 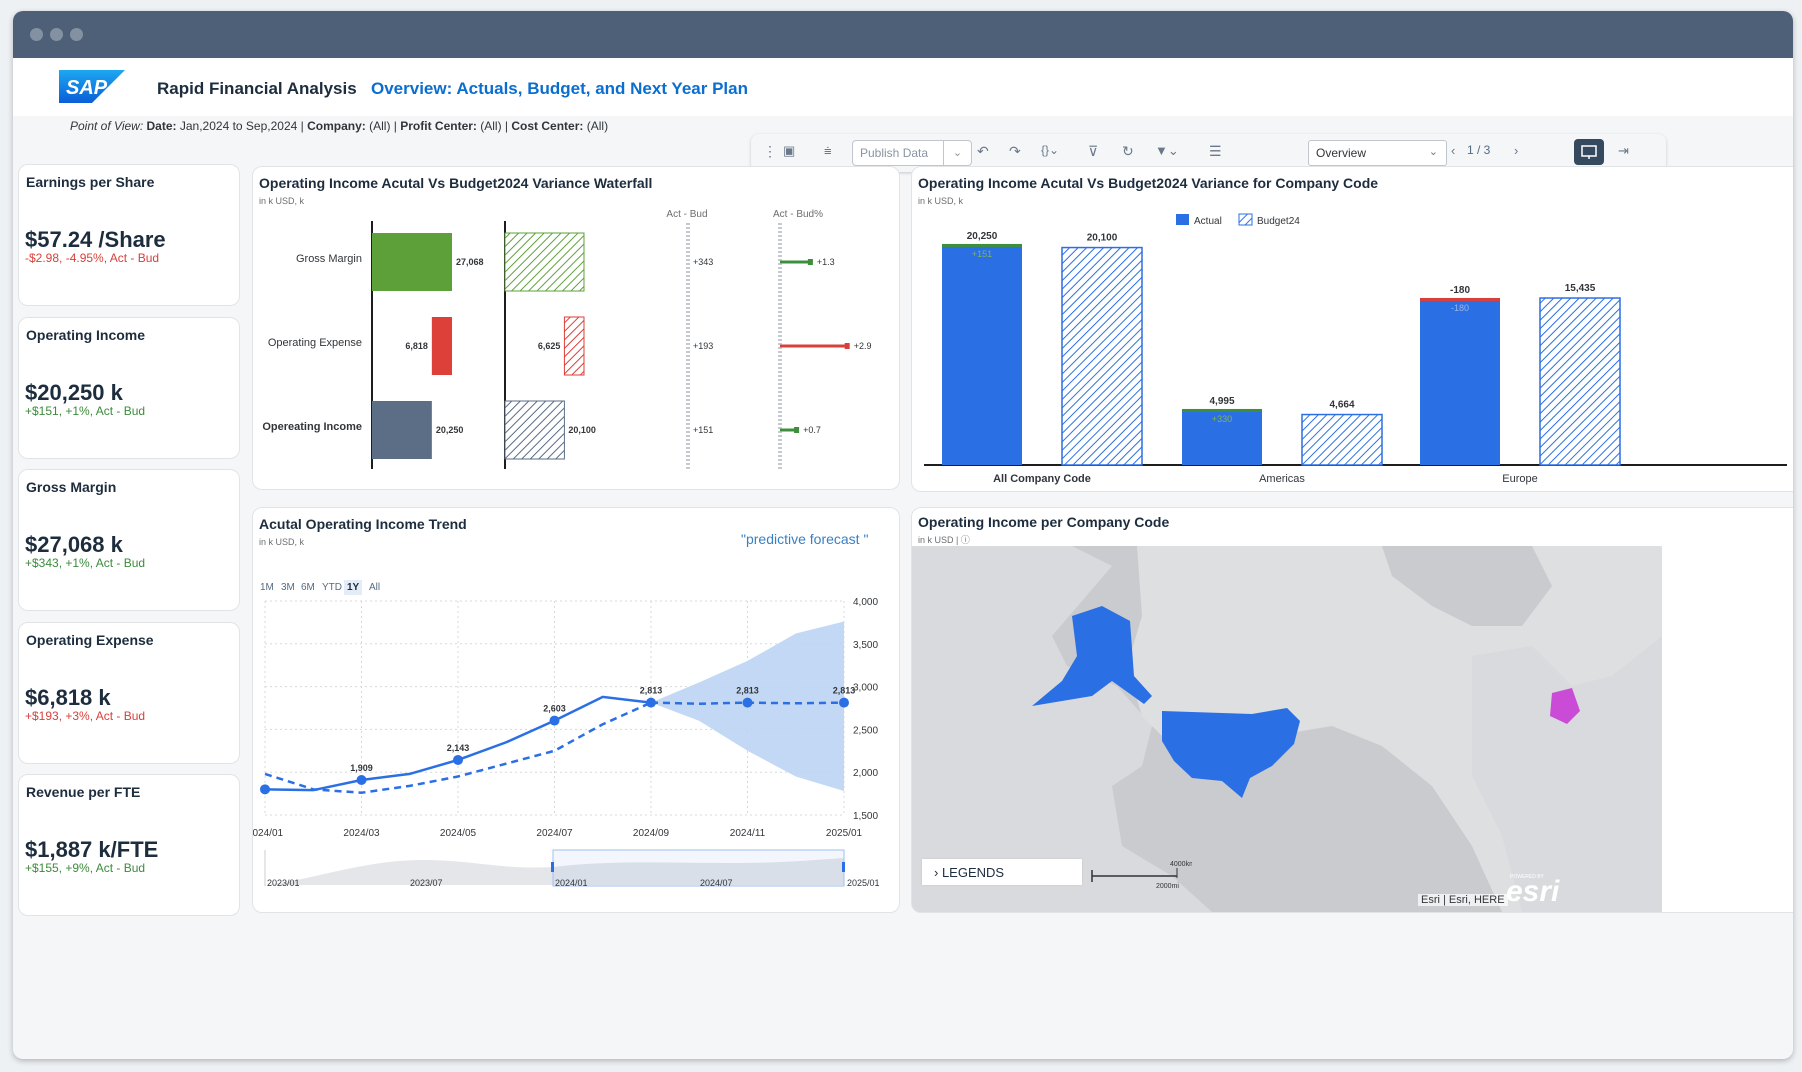 I want to click on filter-icon: ⊽, so click(x=1093, y=151).